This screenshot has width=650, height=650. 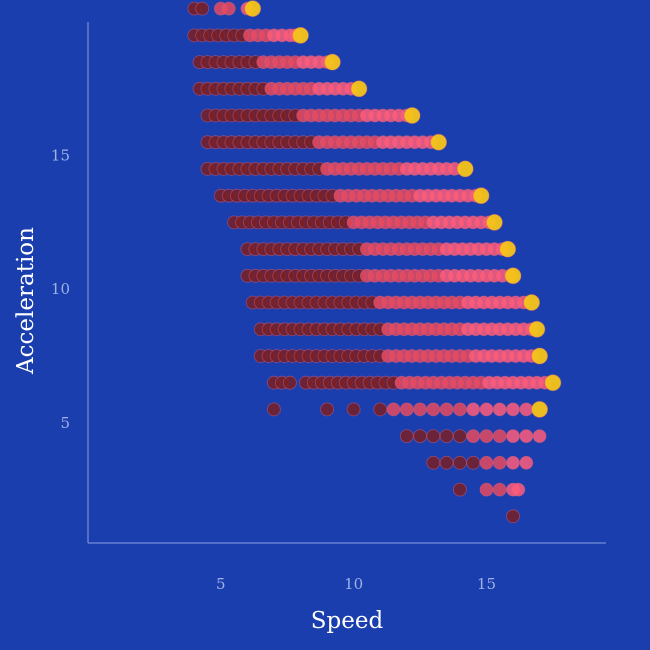 I want to click on y-tick-label: 5, so click(x=65, y=423).